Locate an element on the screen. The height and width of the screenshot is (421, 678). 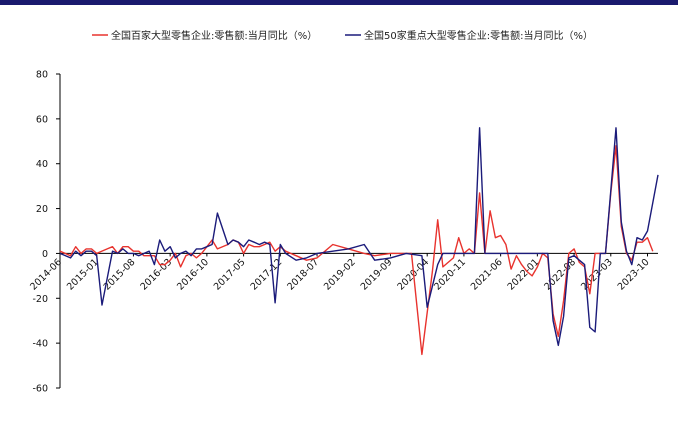
x-tick-label: 2015-08 is located at coordinates (120, 275).